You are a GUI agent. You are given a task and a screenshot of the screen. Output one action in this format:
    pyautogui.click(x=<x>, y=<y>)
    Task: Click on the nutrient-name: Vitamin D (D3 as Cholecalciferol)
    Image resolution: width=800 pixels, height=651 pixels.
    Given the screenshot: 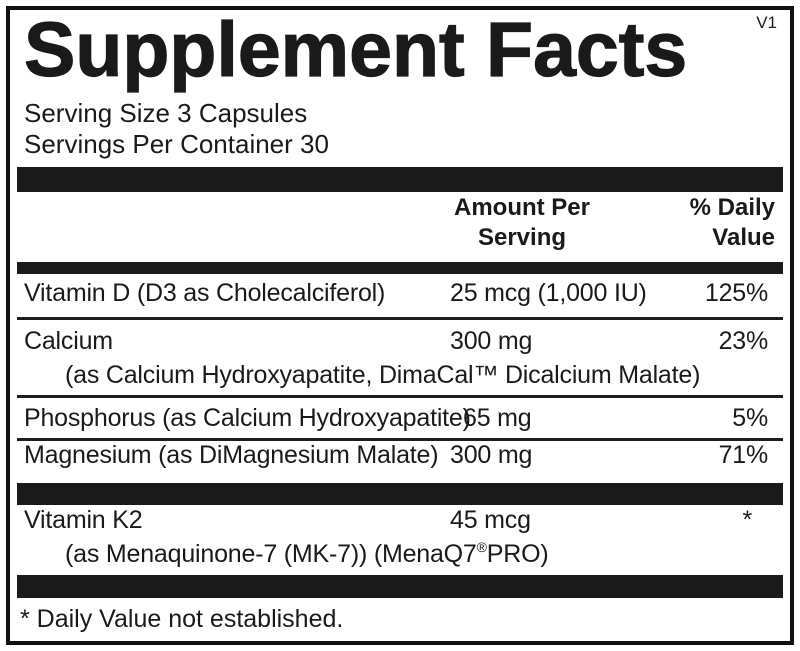 What is the action you would take?
    pyautogui.click(x=205, y=293)
    